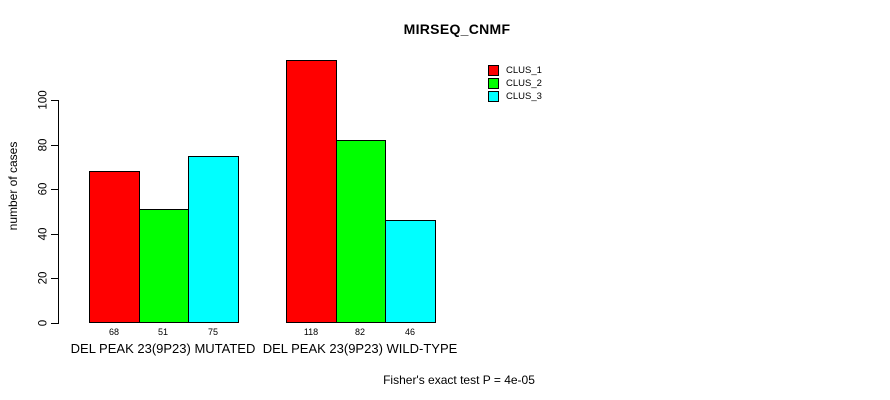 The width and height of the screenshot is (890, 400). What do you see at coordinates (163, 332) in the screenshot?
I see `bar-value-label: 51` at bounding box center [163, 332].